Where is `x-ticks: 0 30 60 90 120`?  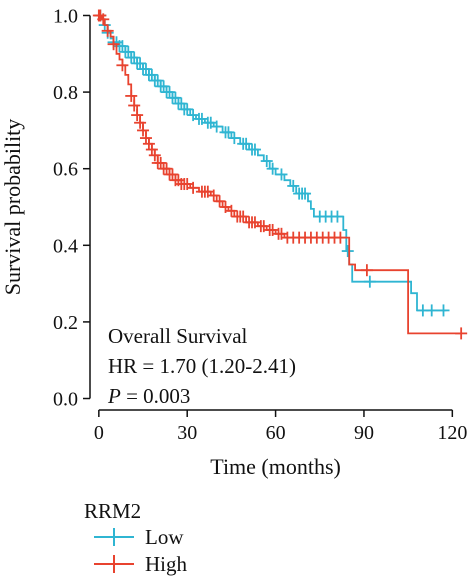
x-ticks: 0 30 60 90 120 is located at coordinates (280, 427).